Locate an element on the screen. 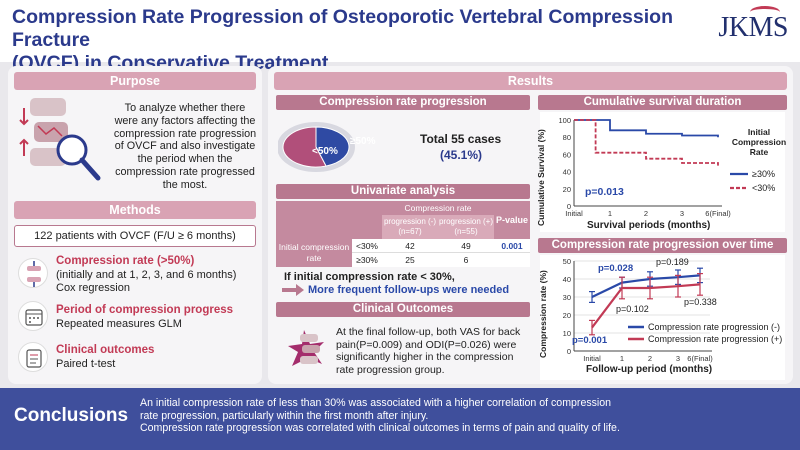 The width and height of the screenshot is (800, 450). method-3-title: Clinical outcomes is located at coordinates (105, 350).